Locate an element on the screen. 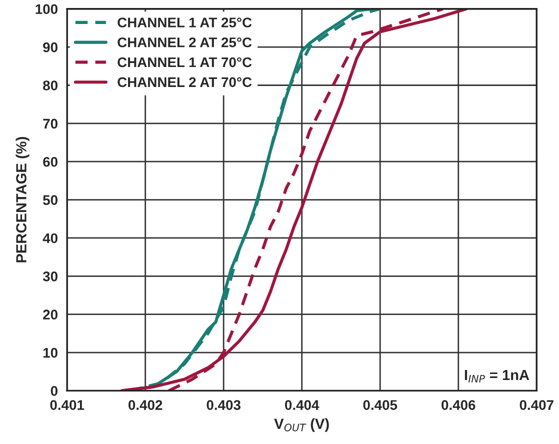 Image resolution: width=559 pixels, height=444 pixels. y-tick-label: 40 is located at coordinates (50, 238).